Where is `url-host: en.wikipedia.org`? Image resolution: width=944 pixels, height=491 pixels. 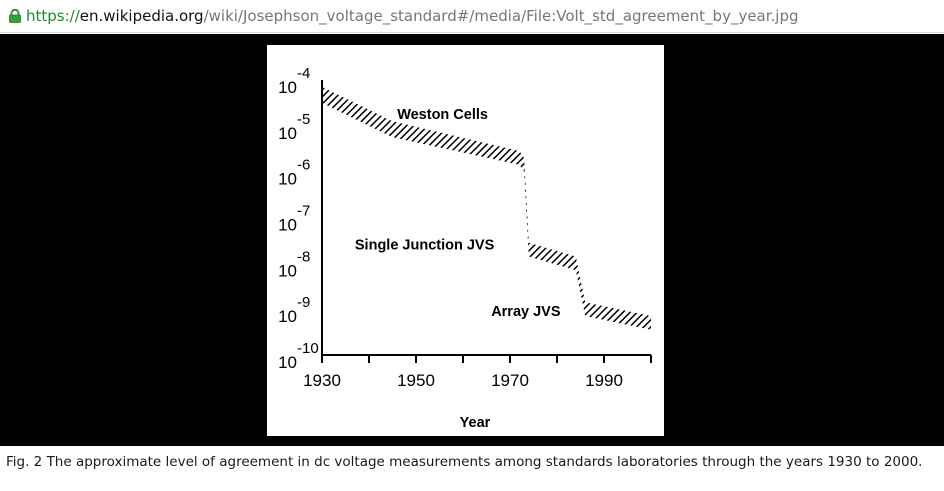
url-host: en.wikipedia.org is located at coordinates (141, 16).